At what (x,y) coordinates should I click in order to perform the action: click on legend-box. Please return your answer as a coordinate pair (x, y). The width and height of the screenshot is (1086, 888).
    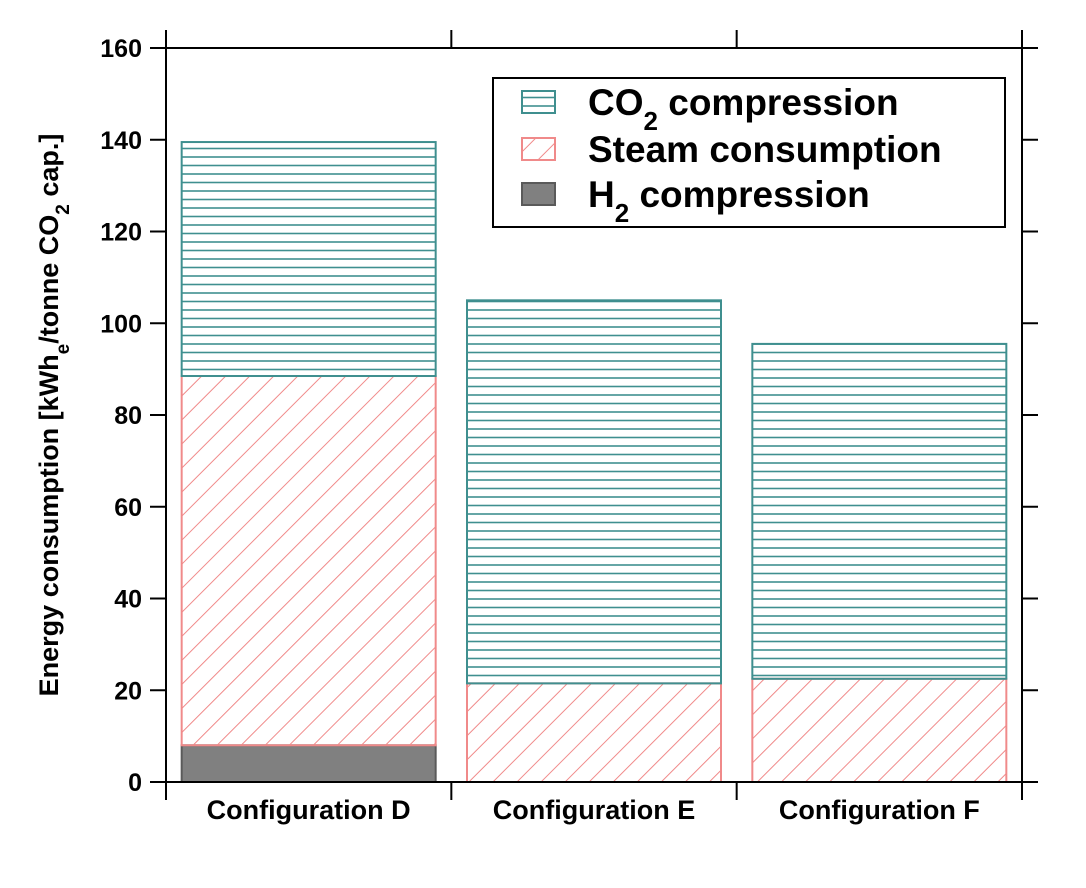
    Looking at the image, I should click on (749, 152).